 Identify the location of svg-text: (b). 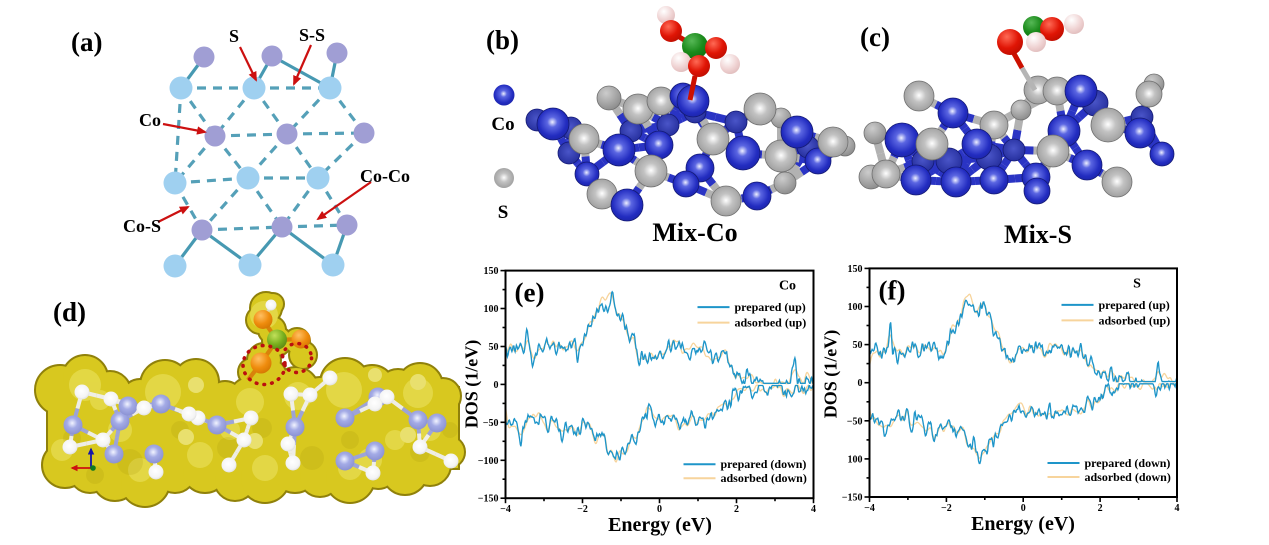
(502, 40).